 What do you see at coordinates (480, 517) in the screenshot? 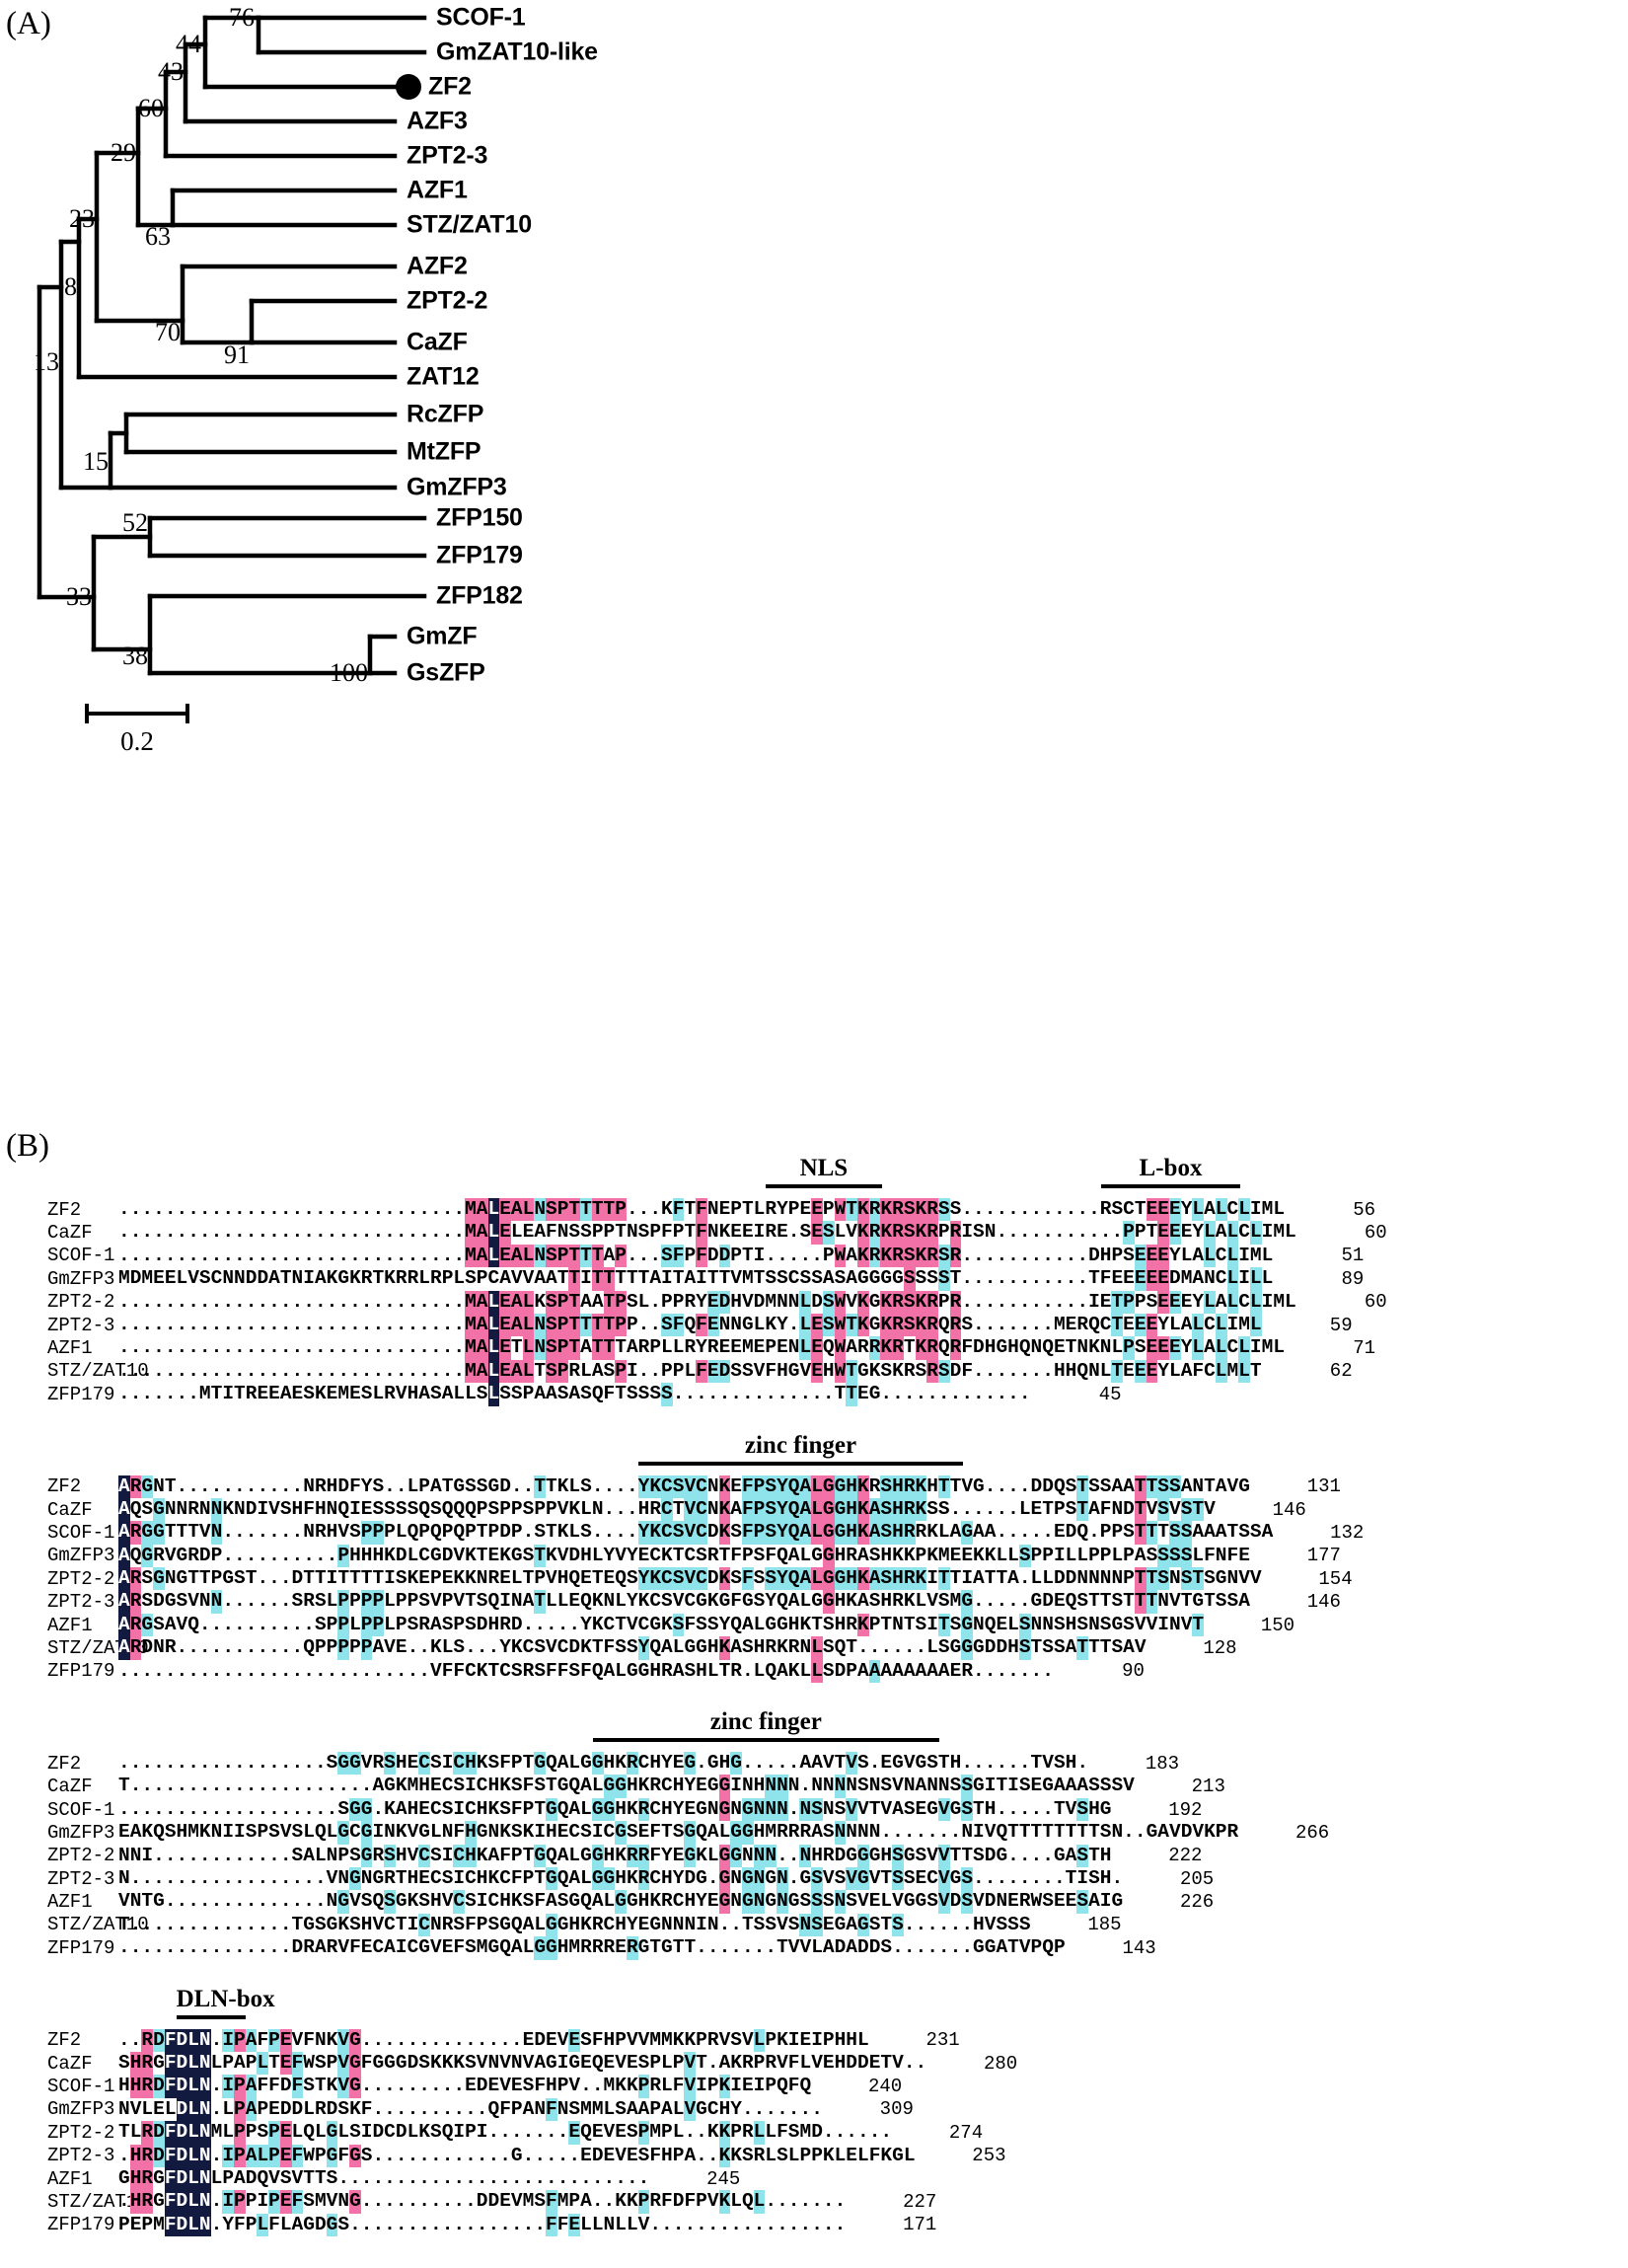
I see `tree-tip-zfp150: ZFP150` at bounding box center [480, 517].